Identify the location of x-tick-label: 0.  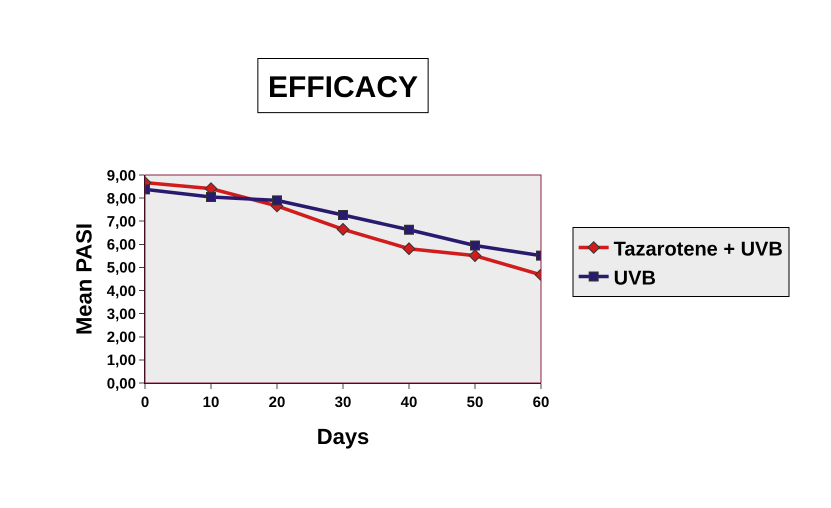
(145, 402).